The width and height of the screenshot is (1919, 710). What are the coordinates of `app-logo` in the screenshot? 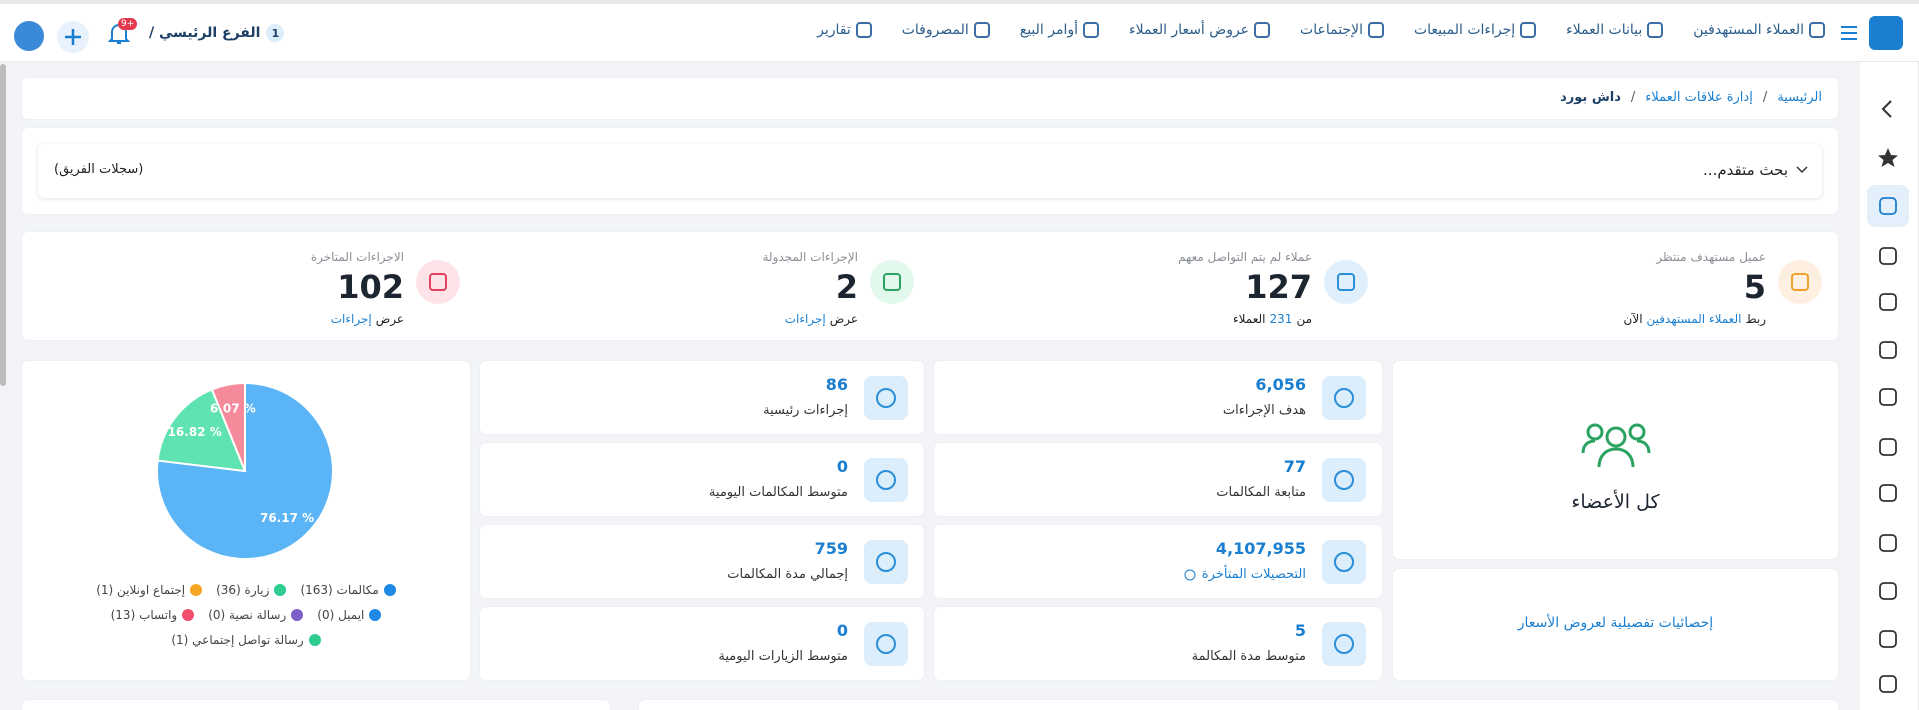 It's located at (1886, 33).